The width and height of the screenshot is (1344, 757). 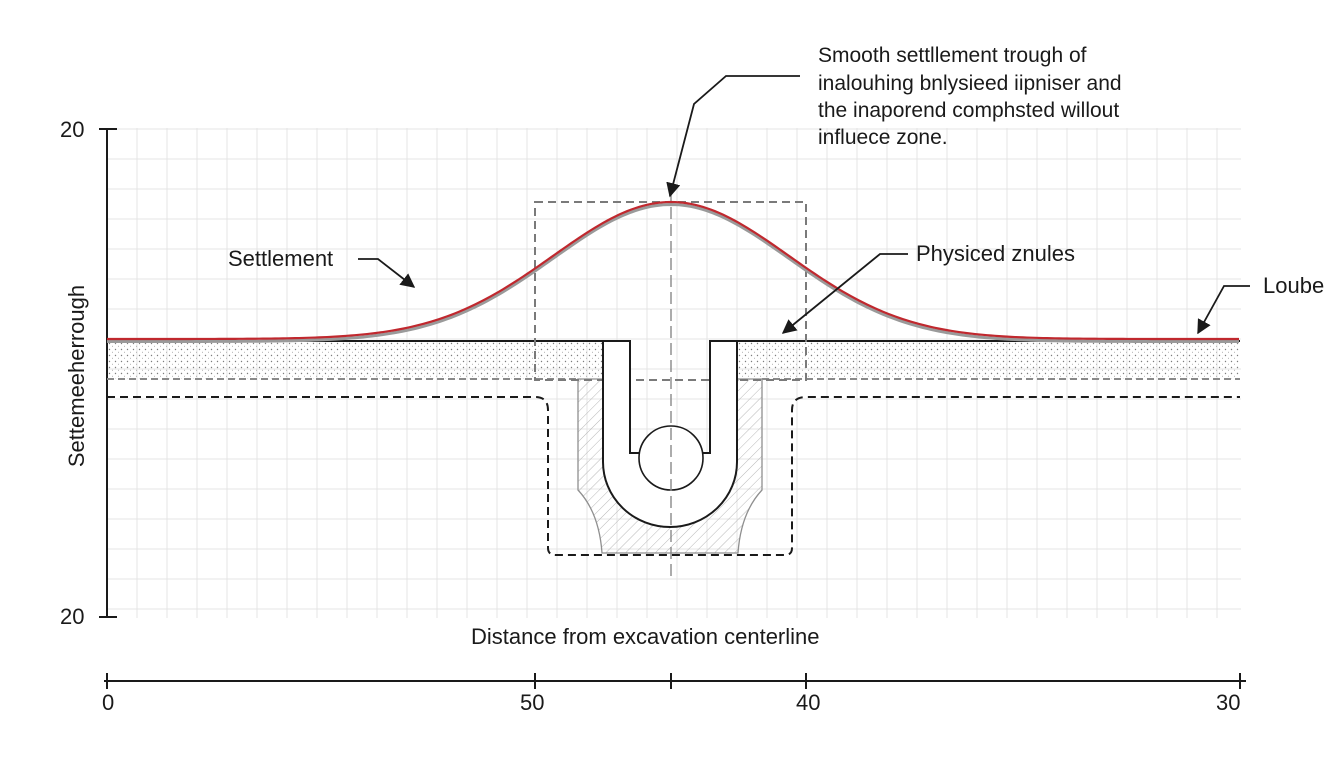 What do you see at coordinates (883, 137) in the screenshot?
I see `annotation-line-4: influece zone.` at bounding box center [883, 137].